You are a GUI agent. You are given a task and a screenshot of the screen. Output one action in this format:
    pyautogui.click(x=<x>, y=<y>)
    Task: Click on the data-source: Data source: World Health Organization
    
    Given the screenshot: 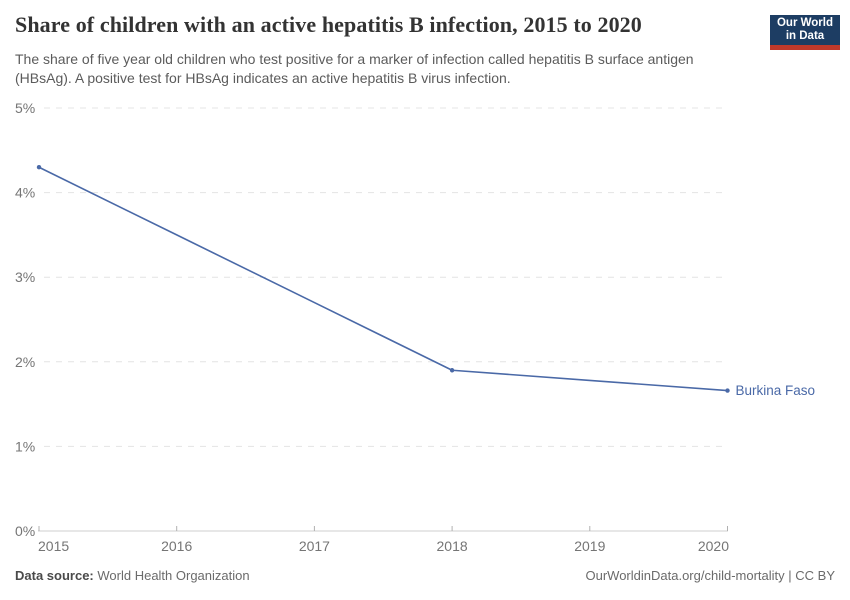 What is the action you would take?
    pyautogui.click(x=132, y=575)
    